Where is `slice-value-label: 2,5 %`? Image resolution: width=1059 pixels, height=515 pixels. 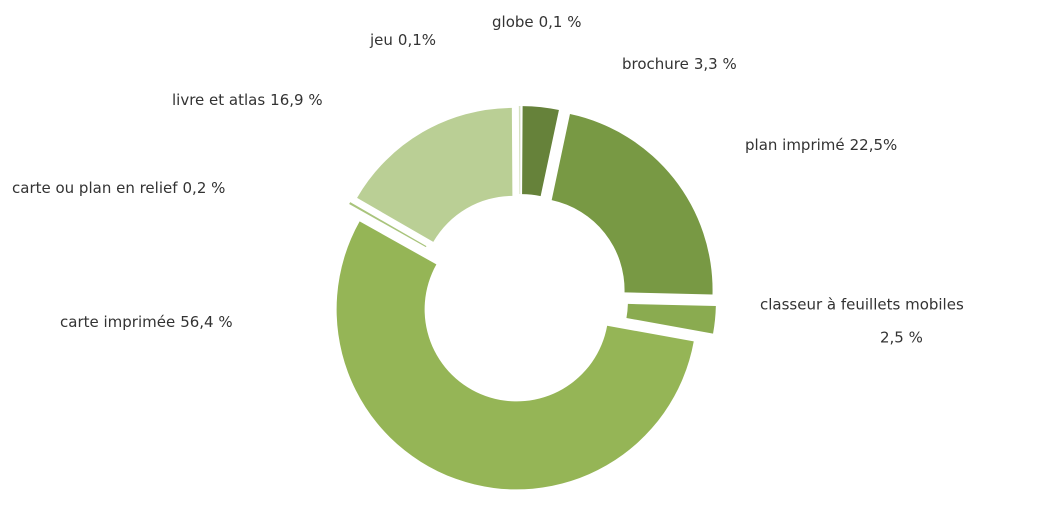
slice-value-label: 2,5 % is located at coordinates (901, 338).